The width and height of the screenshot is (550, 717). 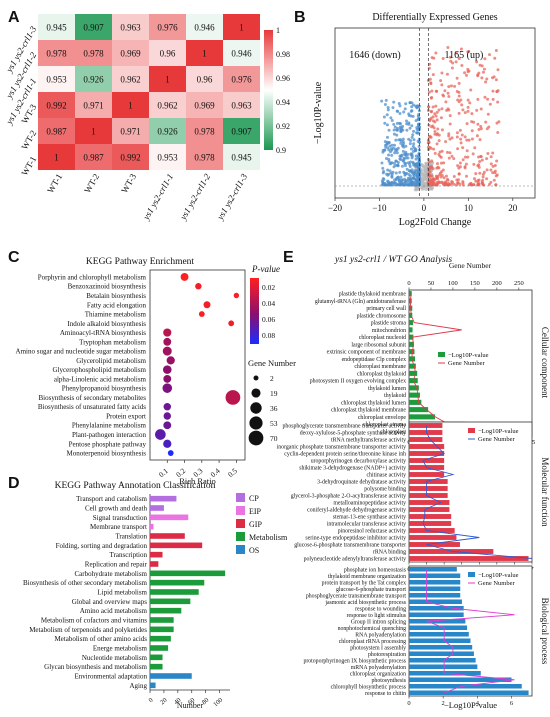 What do you see at coordinates (288, 257) in the screenshot?
I see `panel-label-e: E` at bounding box center [288, 257].